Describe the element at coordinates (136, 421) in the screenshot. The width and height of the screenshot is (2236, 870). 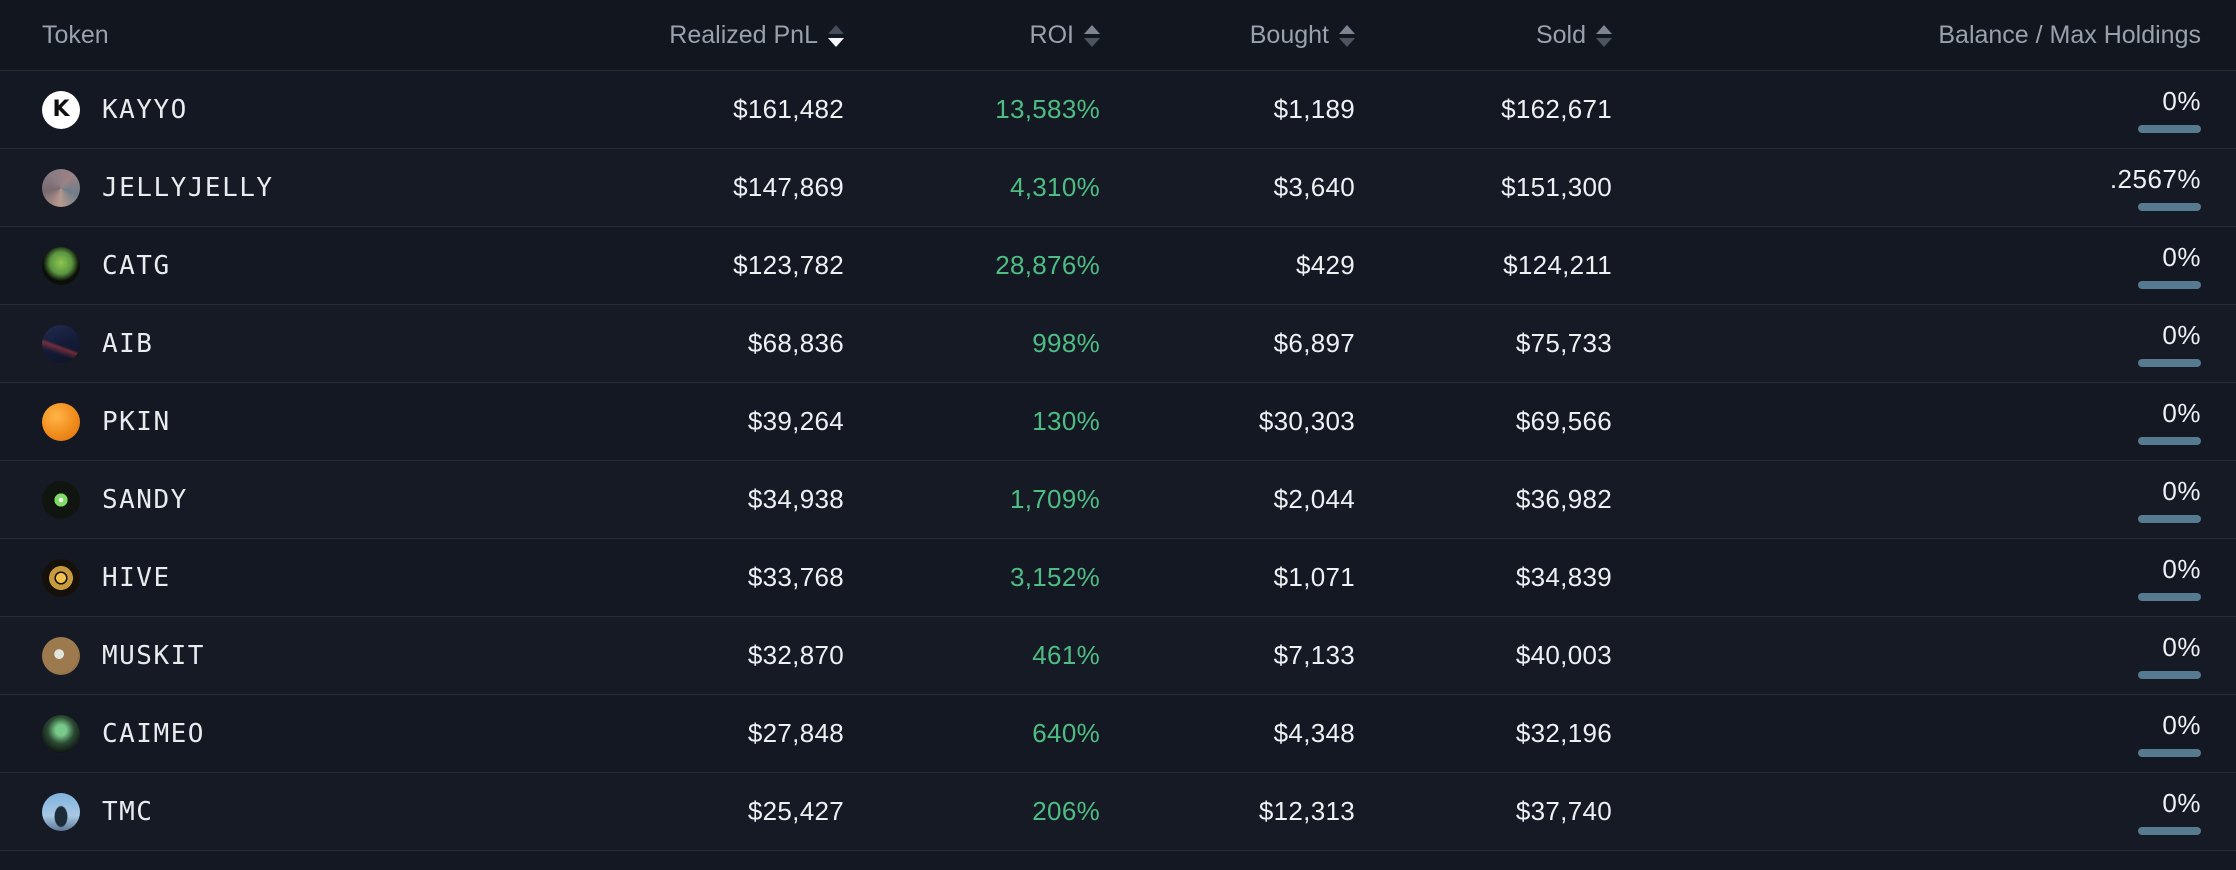
I see `token-name: PKIN` at that location.